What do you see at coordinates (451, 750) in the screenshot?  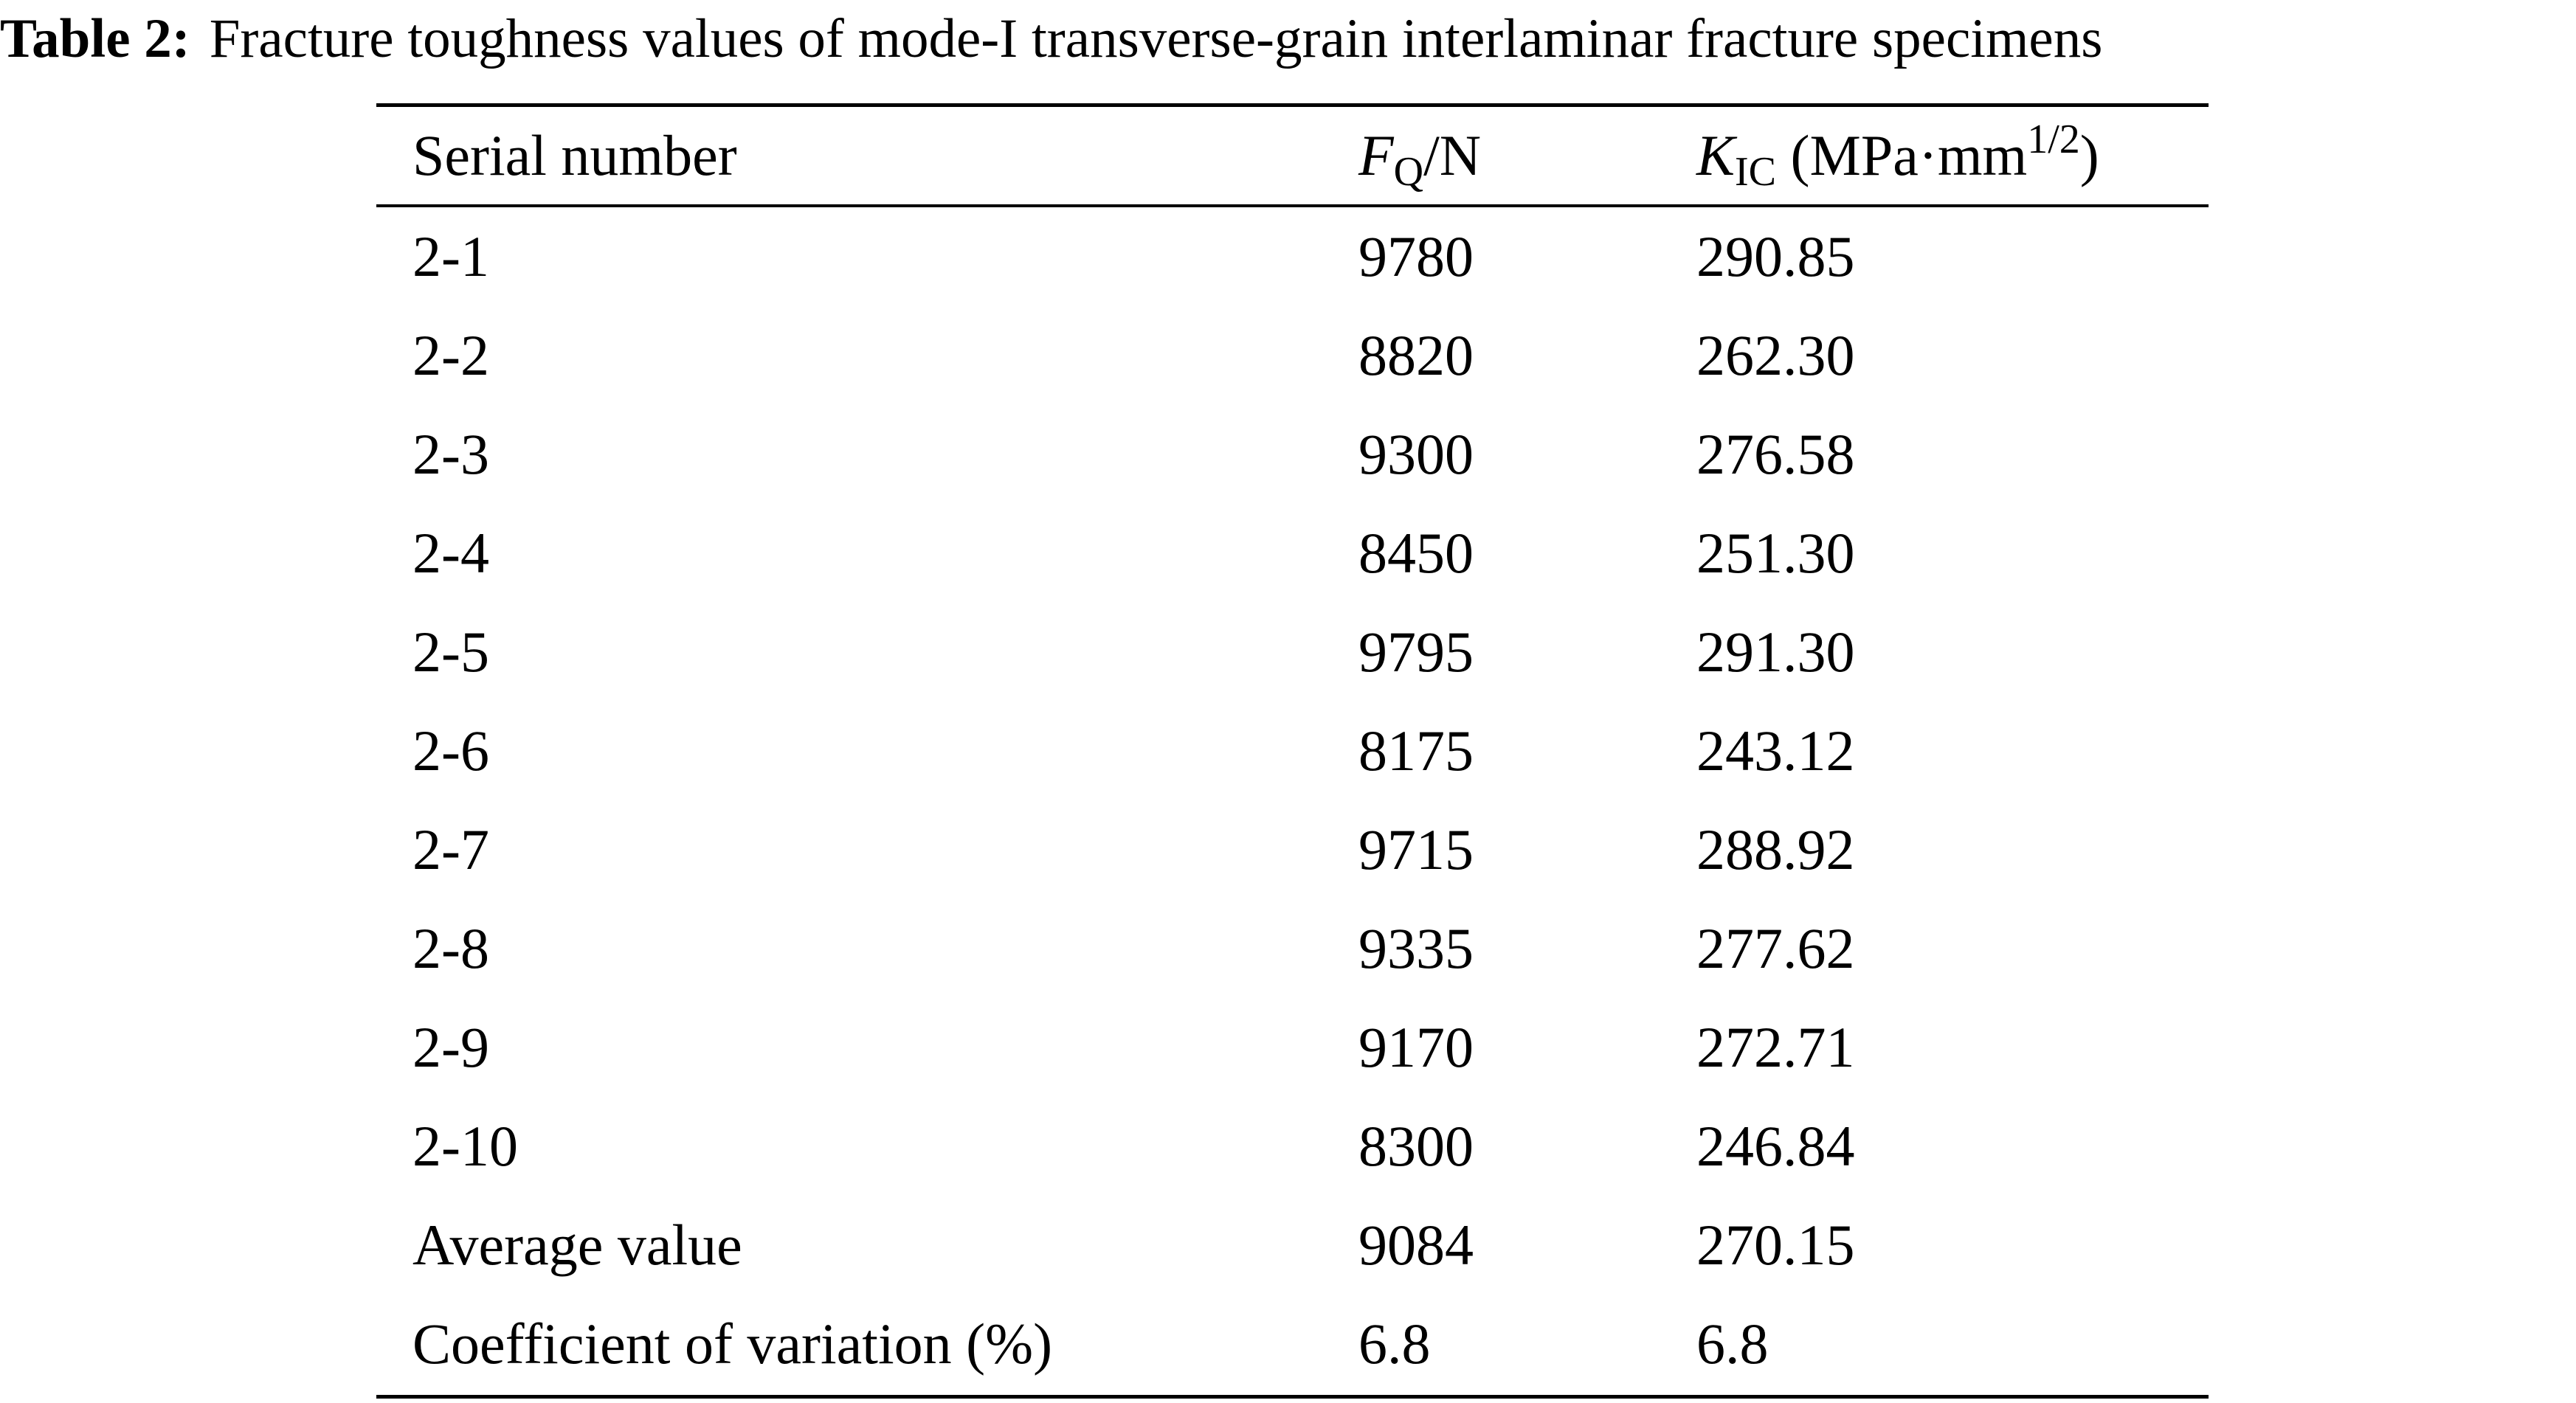 I see `cell-serial: 2-6` at bounding box center [451, 750].